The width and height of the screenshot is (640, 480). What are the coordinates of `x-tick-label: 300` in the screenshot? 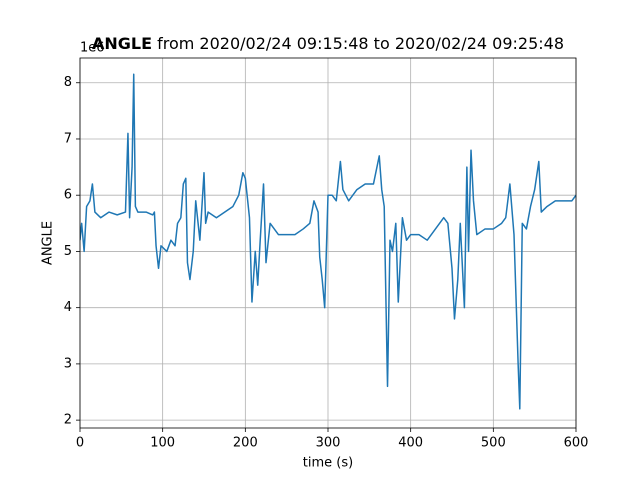 It's located at (328, 443).